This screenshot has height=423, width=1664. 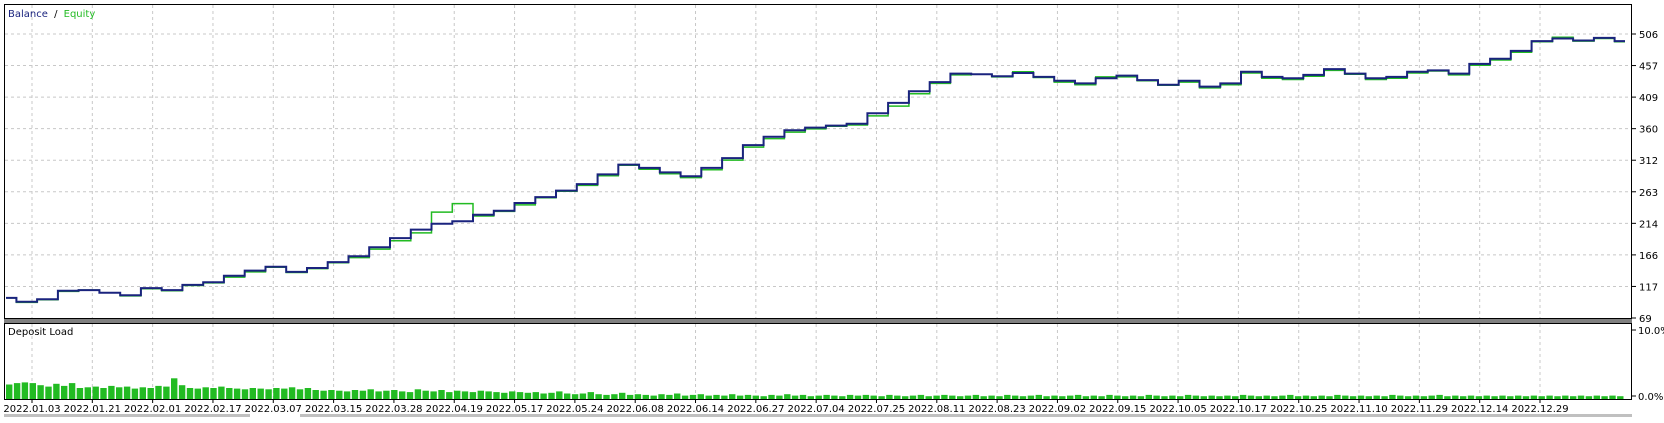 I want to click on x-tick-label: 2022.12.29, so click(x=1539, y=409).